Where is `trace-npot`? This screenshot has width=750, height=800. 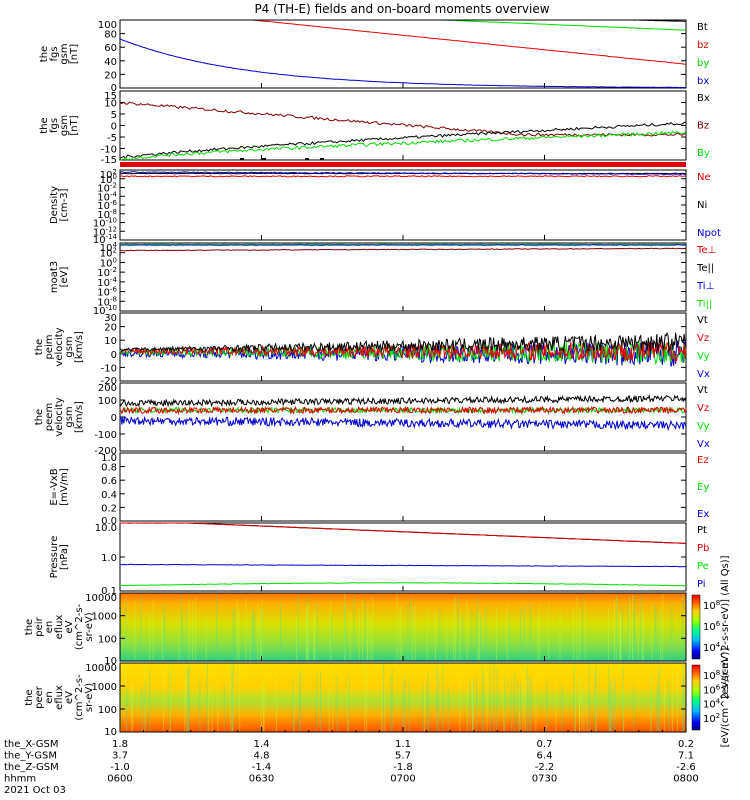
trace-npot is located at coordinates (403, 173).